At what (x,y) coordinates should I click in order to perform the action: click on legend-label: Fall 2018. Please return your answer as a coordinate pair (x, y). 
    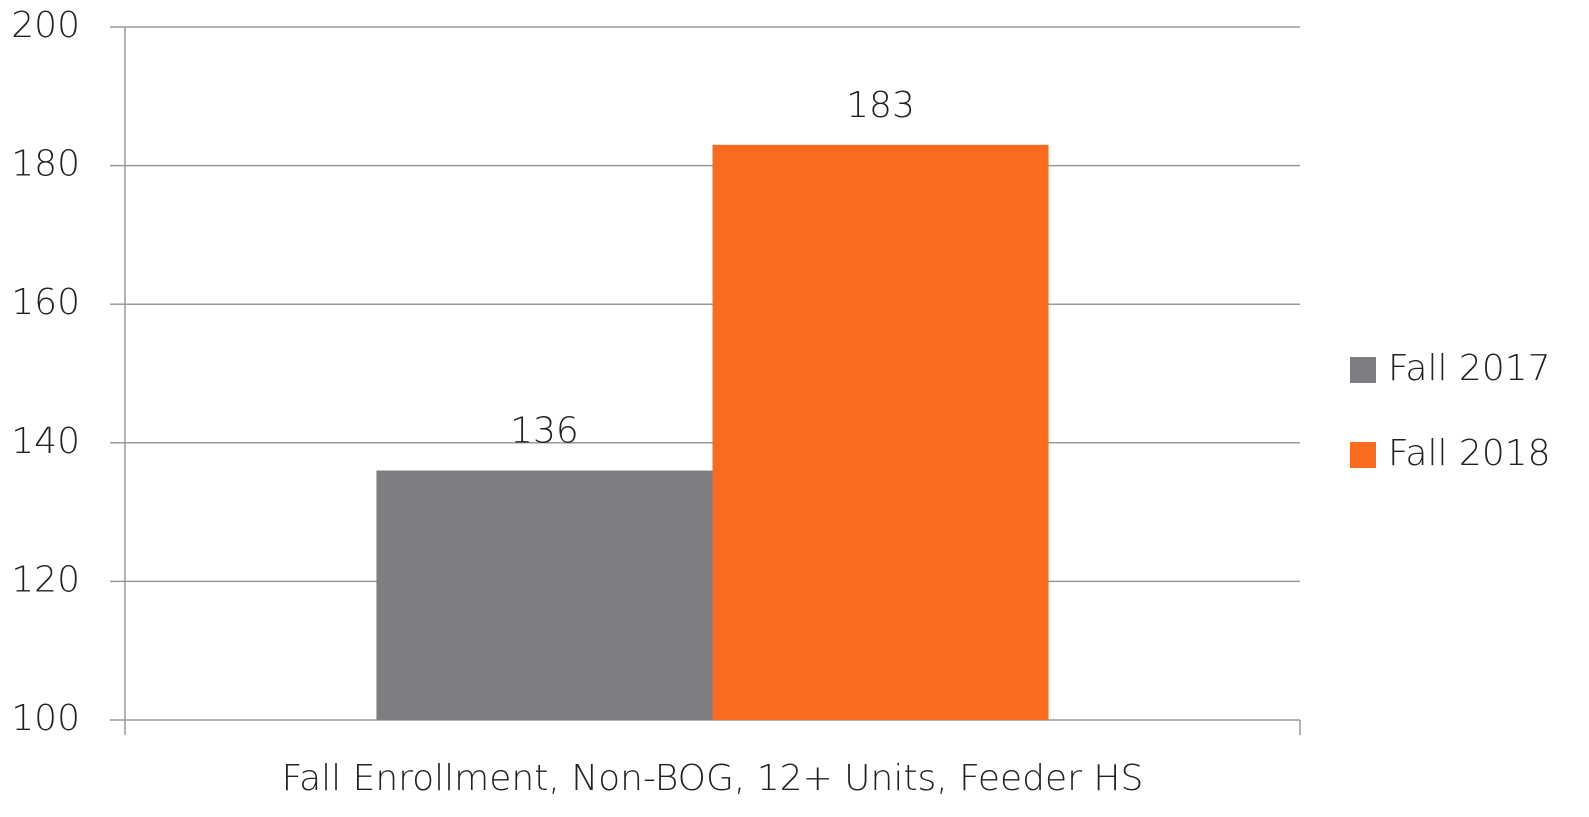
    Looking at the image, I should click on (1469, 453).